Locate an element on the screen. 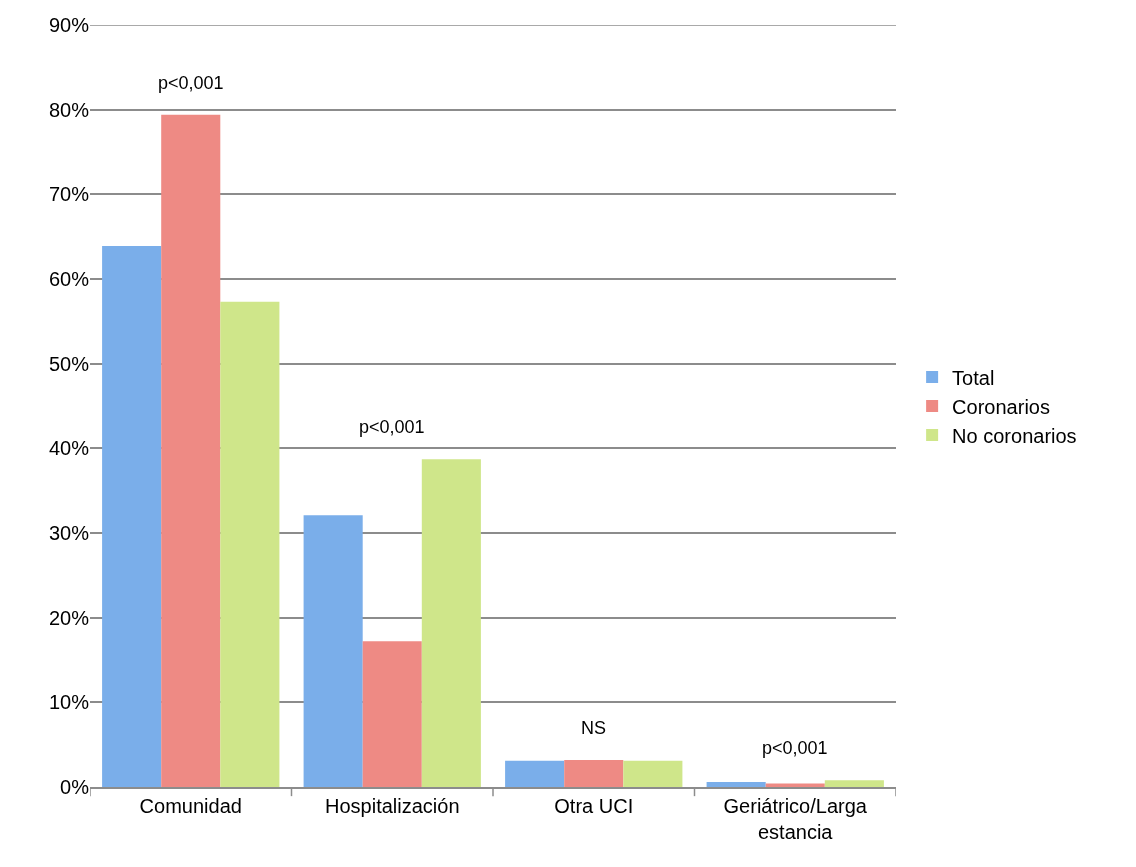 Image resolution: width=1136 pixels, height=867 pixels. y-tick-label: 60% is located at coordinates (69, 279).